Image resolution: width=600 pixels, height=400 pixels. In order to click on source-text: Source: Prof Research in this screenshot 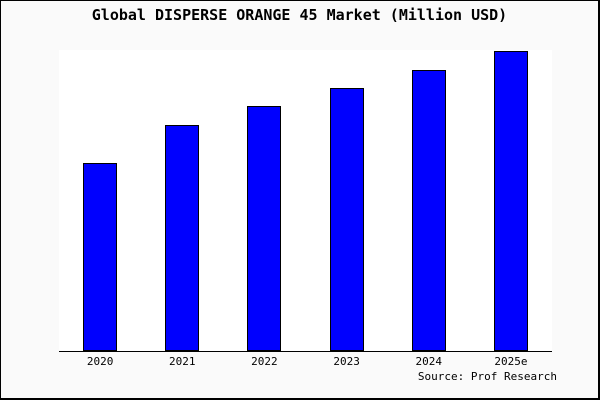, I will do `click(487, 376)`.